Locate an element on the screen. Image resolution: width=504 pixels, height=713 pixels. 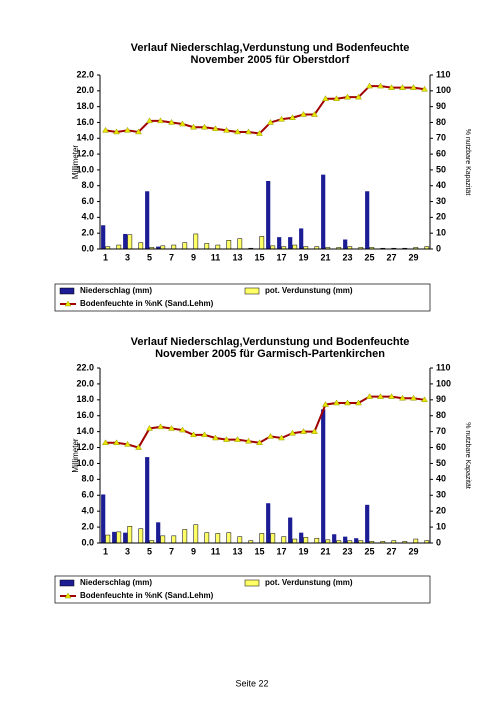
y-tick-label: 22.0 is located at coordinates (85, 367).